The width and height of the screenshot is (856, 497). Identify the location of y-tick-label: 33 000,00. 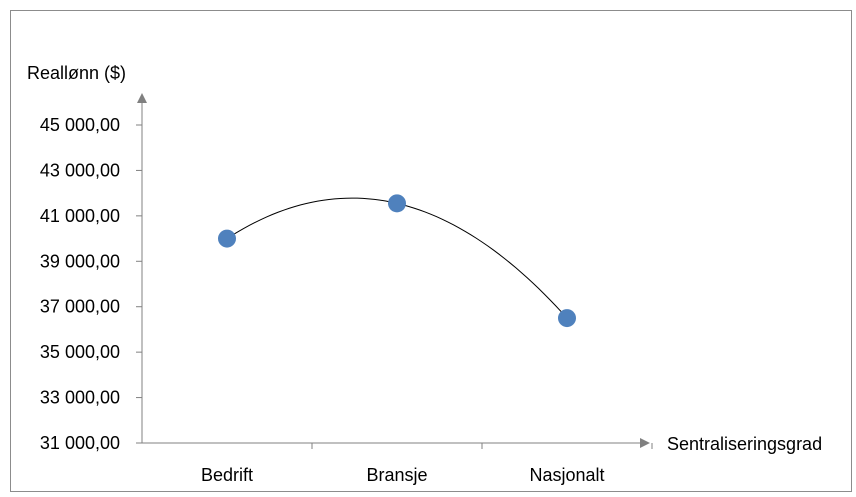
(80, 398).